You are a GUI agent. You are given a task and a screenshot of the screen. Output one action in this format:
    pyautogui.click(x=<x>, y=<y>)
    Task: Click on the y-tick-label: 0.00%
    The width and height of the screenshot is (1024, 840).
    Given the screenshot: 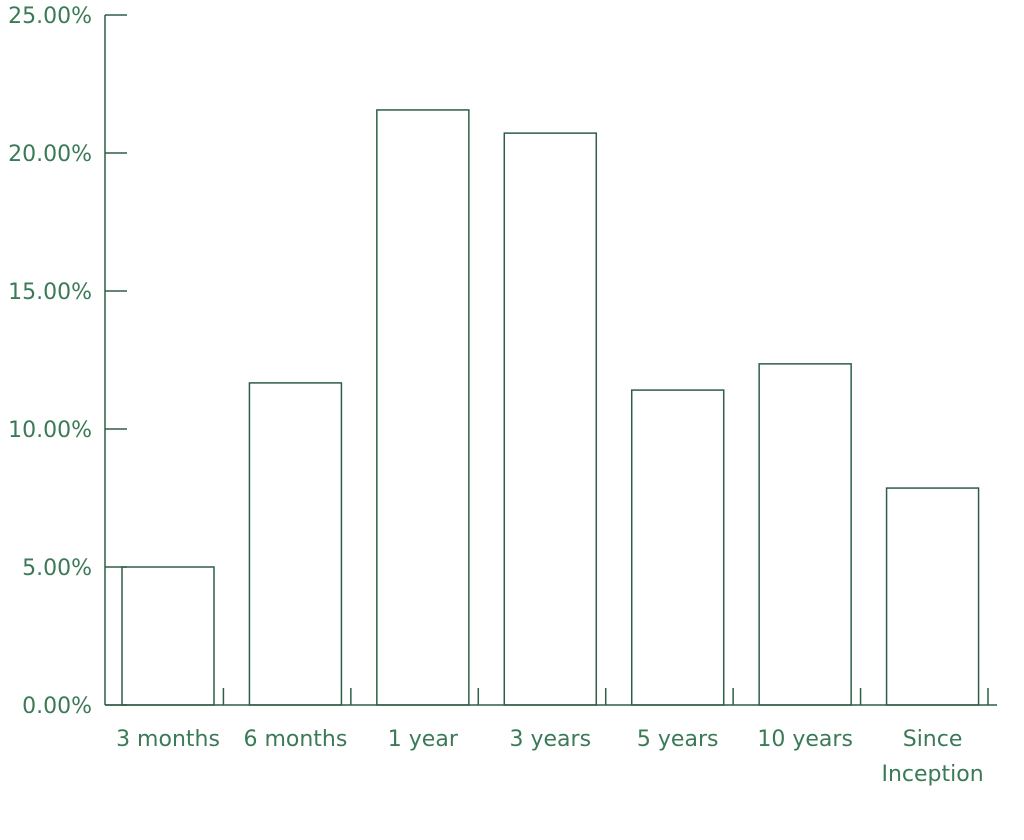 What is the action you would take?
    pyautogui.click(x=57, y=706)
    